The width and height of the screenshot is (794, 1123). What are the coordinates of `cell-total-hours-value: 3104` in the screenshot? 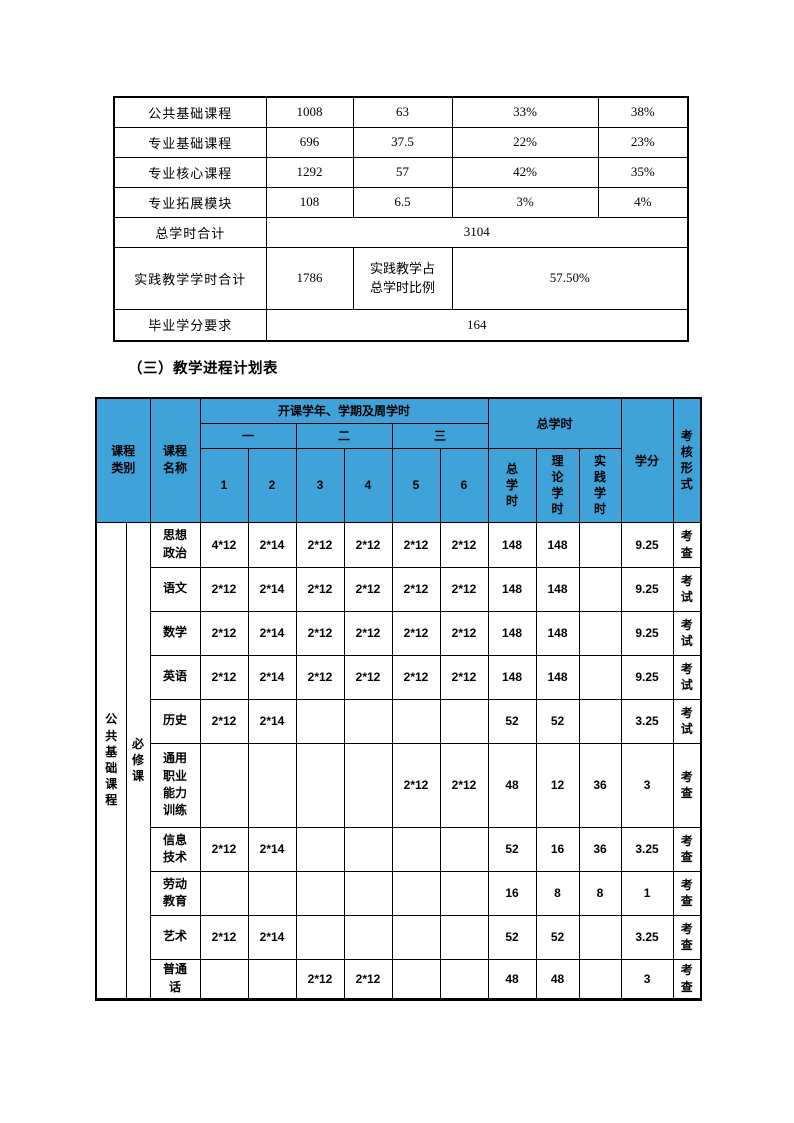 It's located at (477, 232).